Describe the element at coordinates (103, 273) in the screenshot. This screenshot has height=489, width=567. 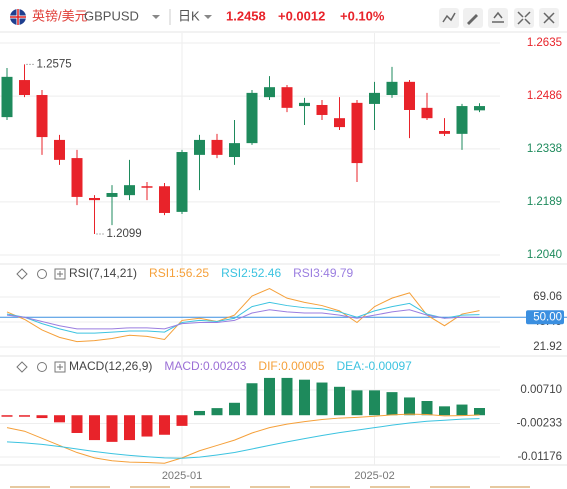
I see `panel-title: RSI(7,14,21)` at that location.